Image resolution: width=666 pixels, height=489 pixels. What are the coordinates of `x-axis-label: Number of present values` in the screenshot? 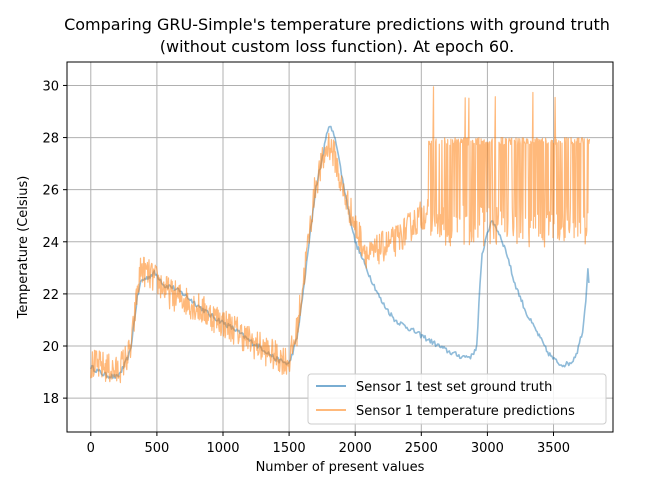 It's located at (340, 467).